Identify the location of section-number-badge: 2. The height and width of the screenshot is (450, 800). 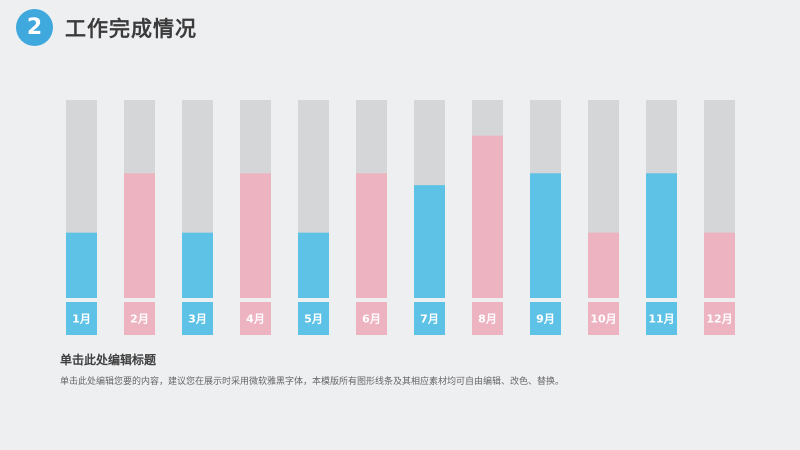
(34, 27).